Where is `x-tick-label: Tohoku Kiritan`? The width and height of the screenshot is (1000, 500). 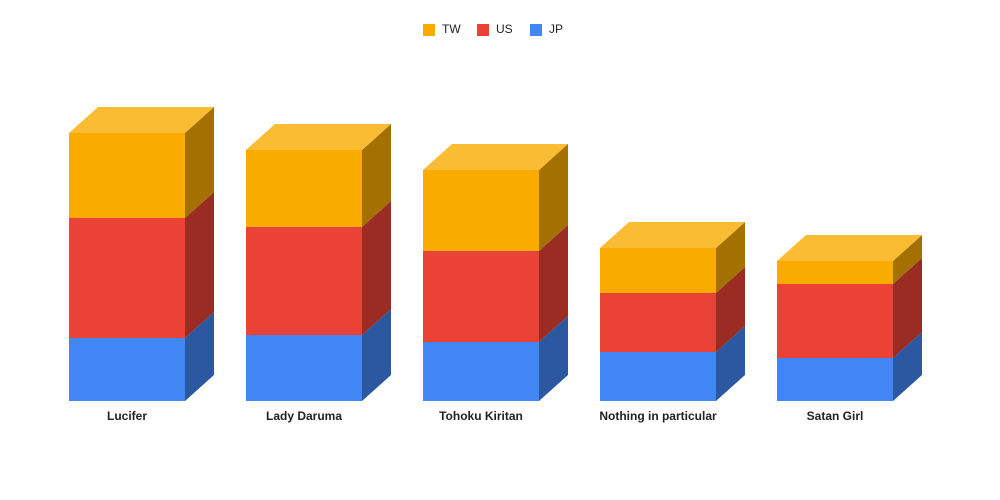 x-tick-label: Tohoku Kiritan is located at coordinates (481, 416).